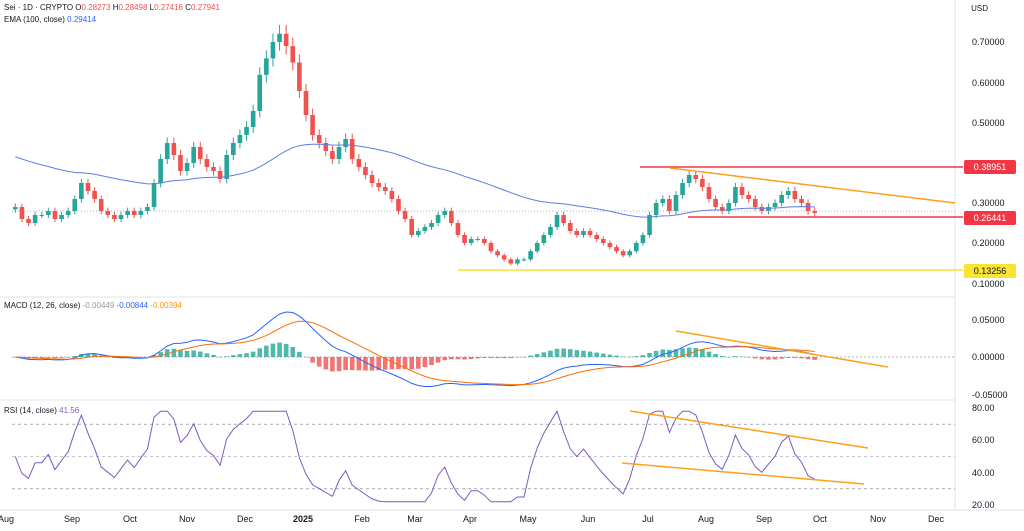  I want to click on time-axis-label: Oct, so click(820, 519).